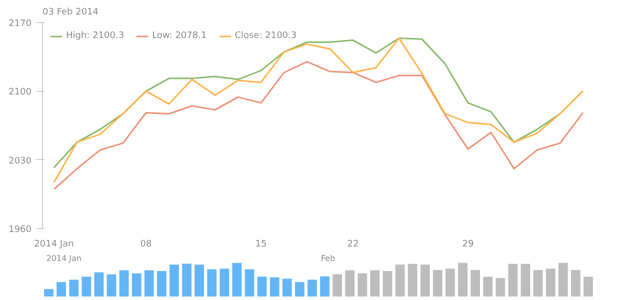 The image size is (620, 300). I want to click on legend-label: Low: 2078.1, so click(179, 36).